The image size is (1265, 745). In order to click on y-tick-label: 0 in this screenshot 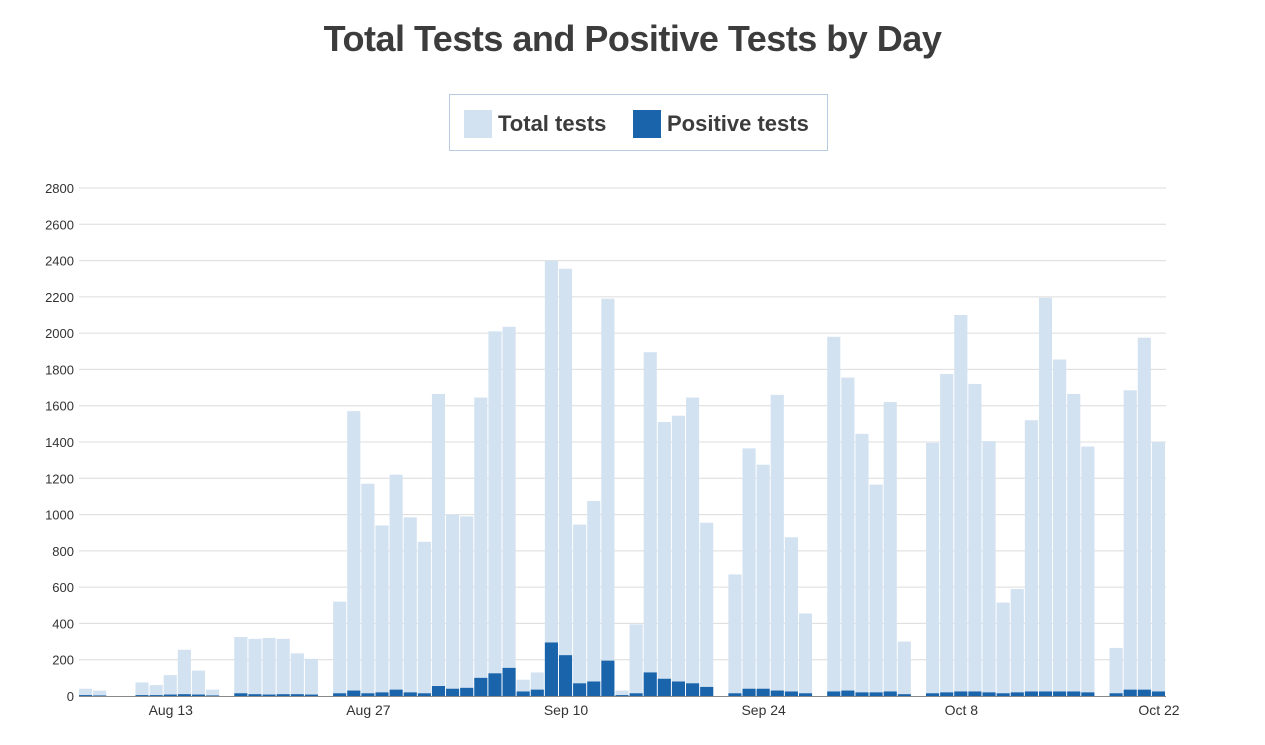, I will do `click(70, 696)`.